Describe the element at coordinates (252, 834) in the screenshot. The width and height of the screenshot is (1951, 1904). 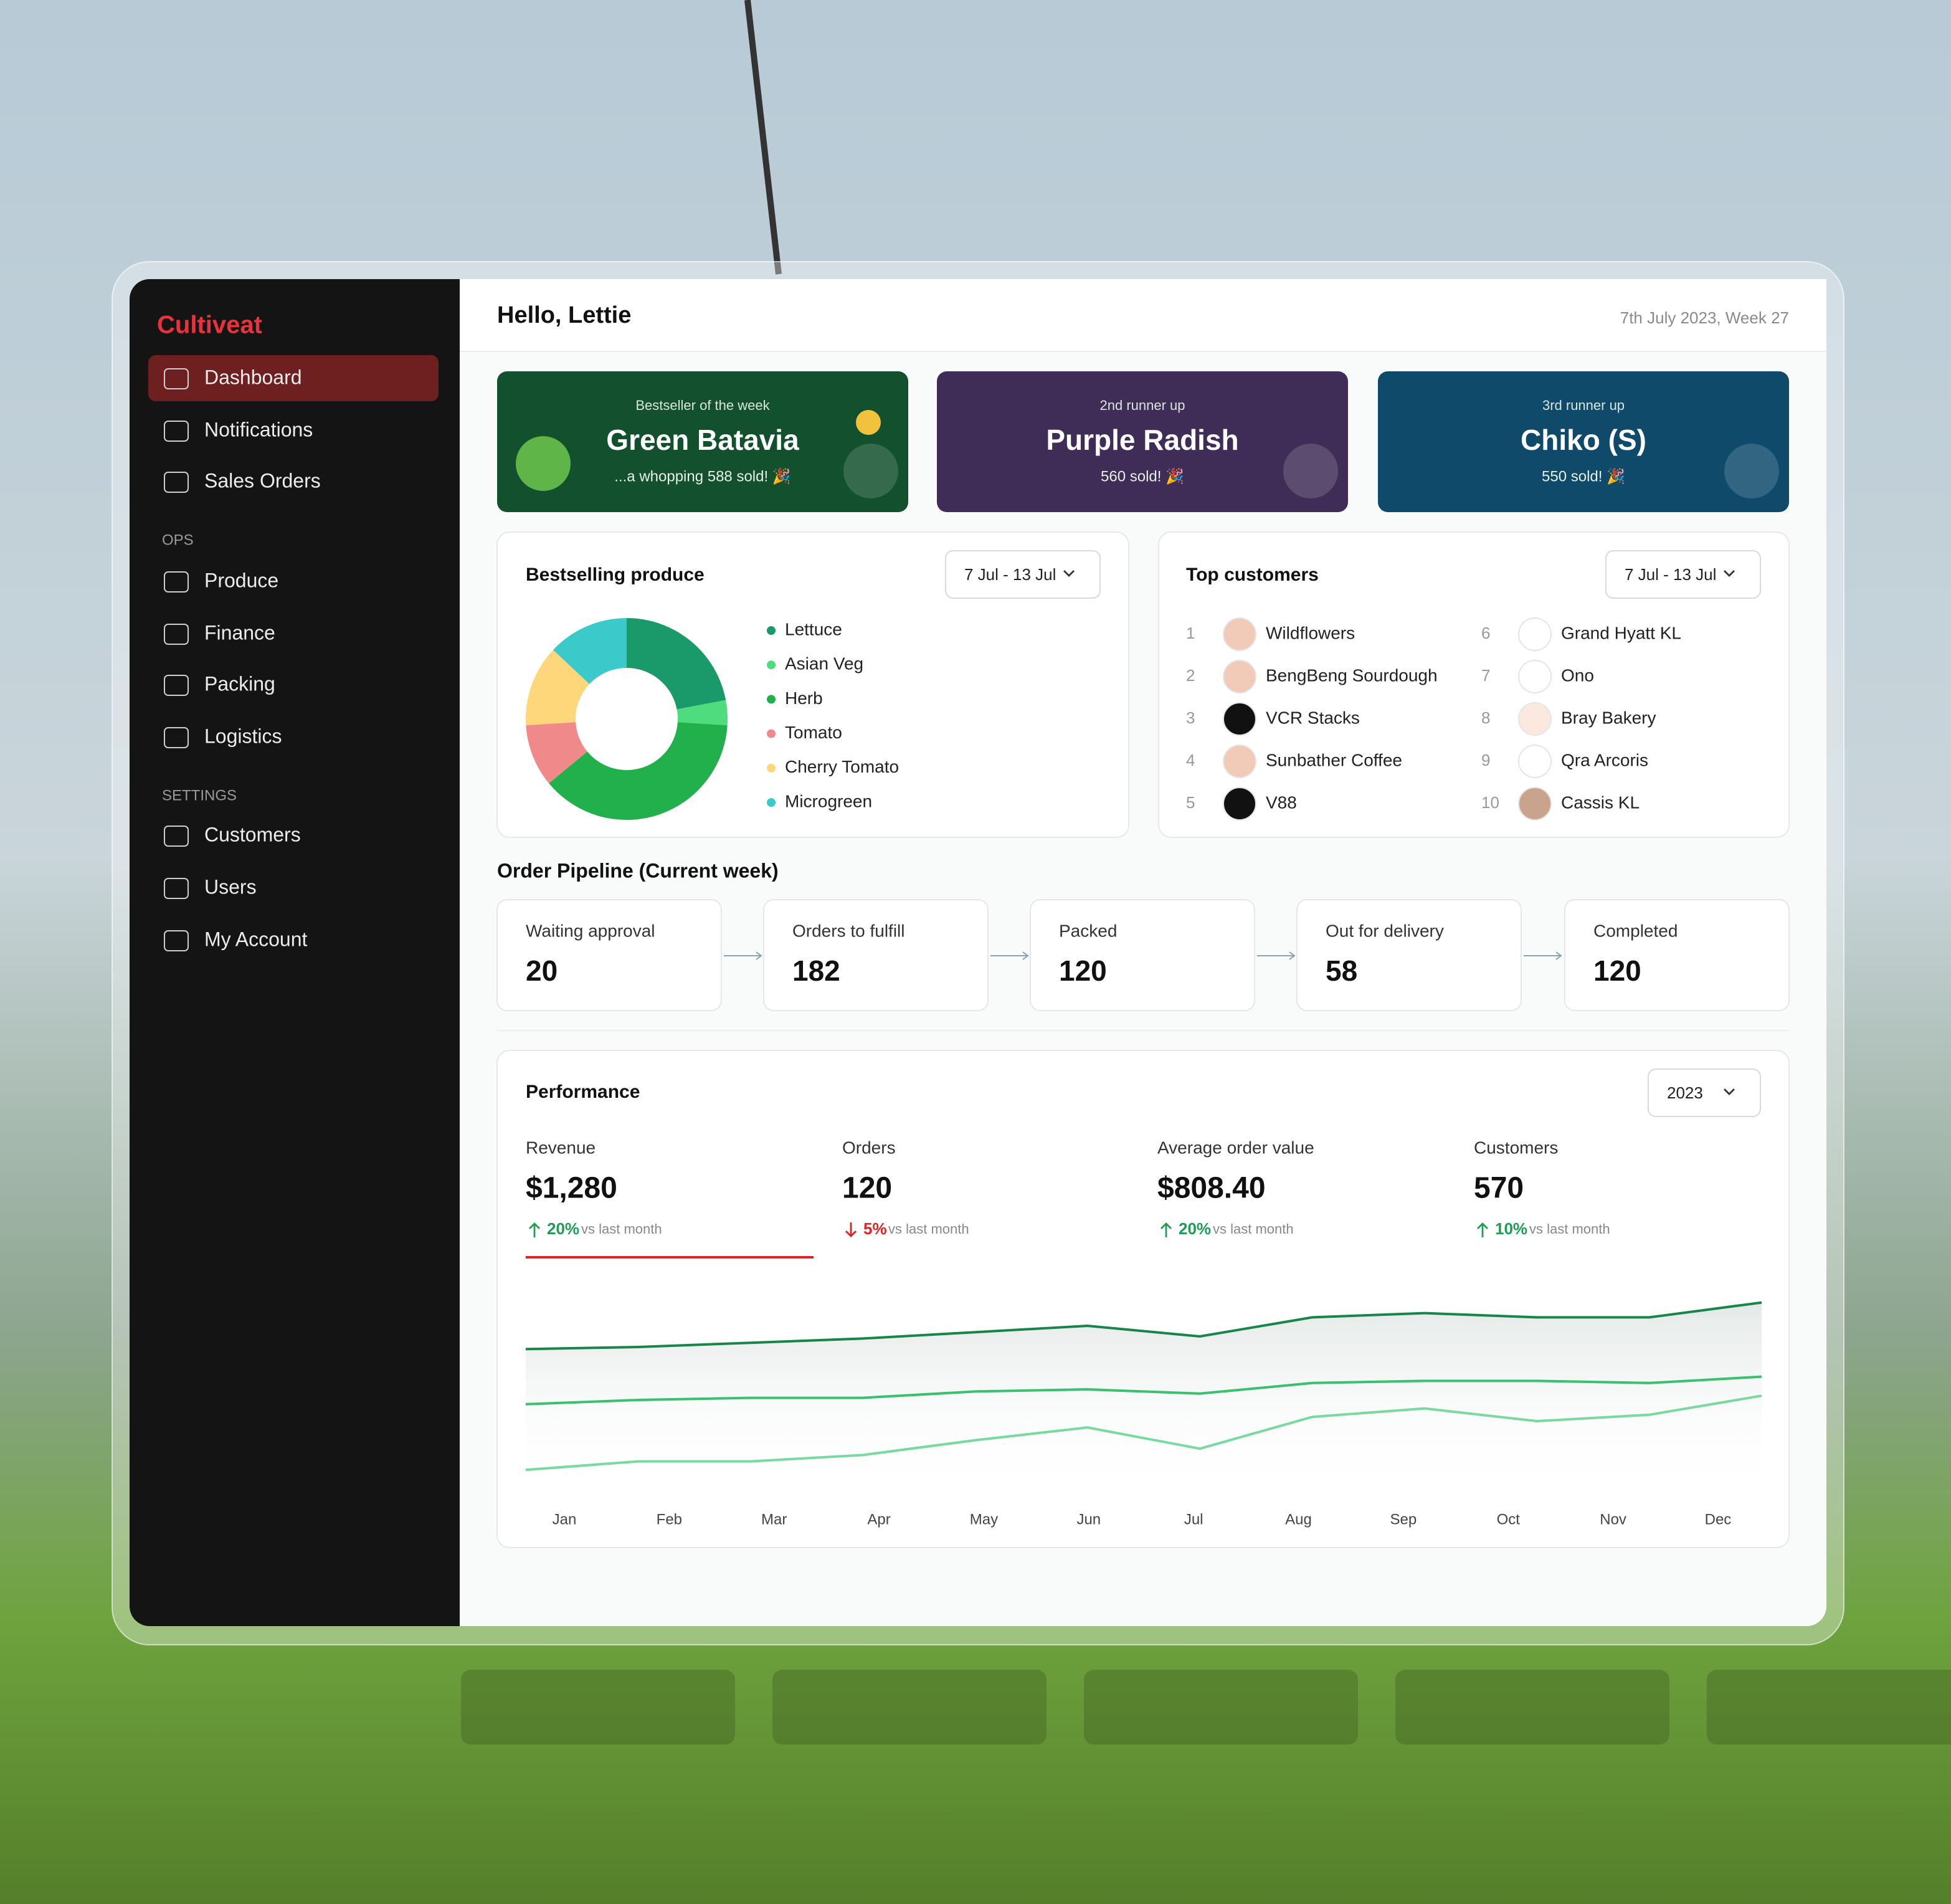
I see `nav-item: Customers` at that location.